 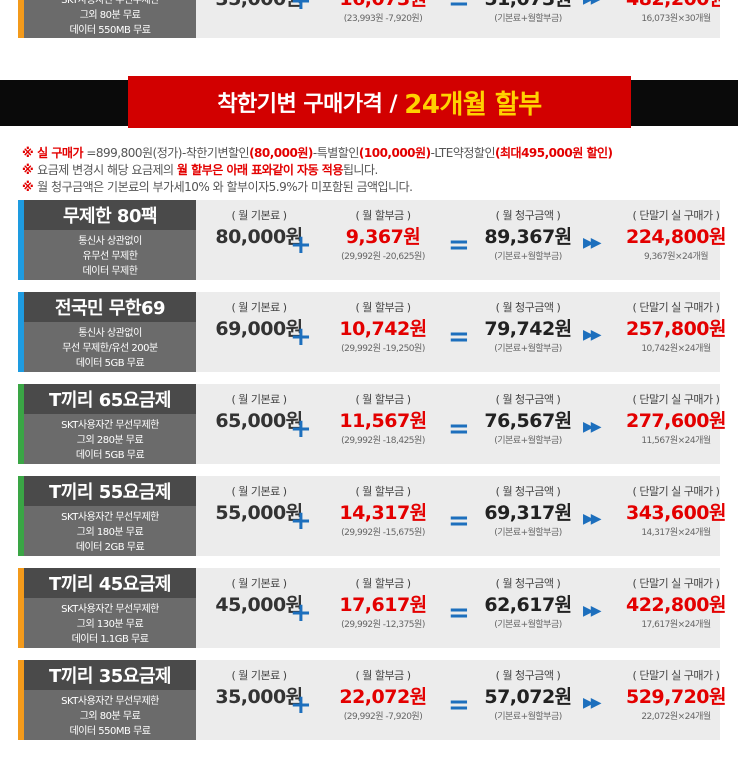 I want to click on installment-column: 16,073원 (23,993원 -7,920원), so click(x=383, y=13).